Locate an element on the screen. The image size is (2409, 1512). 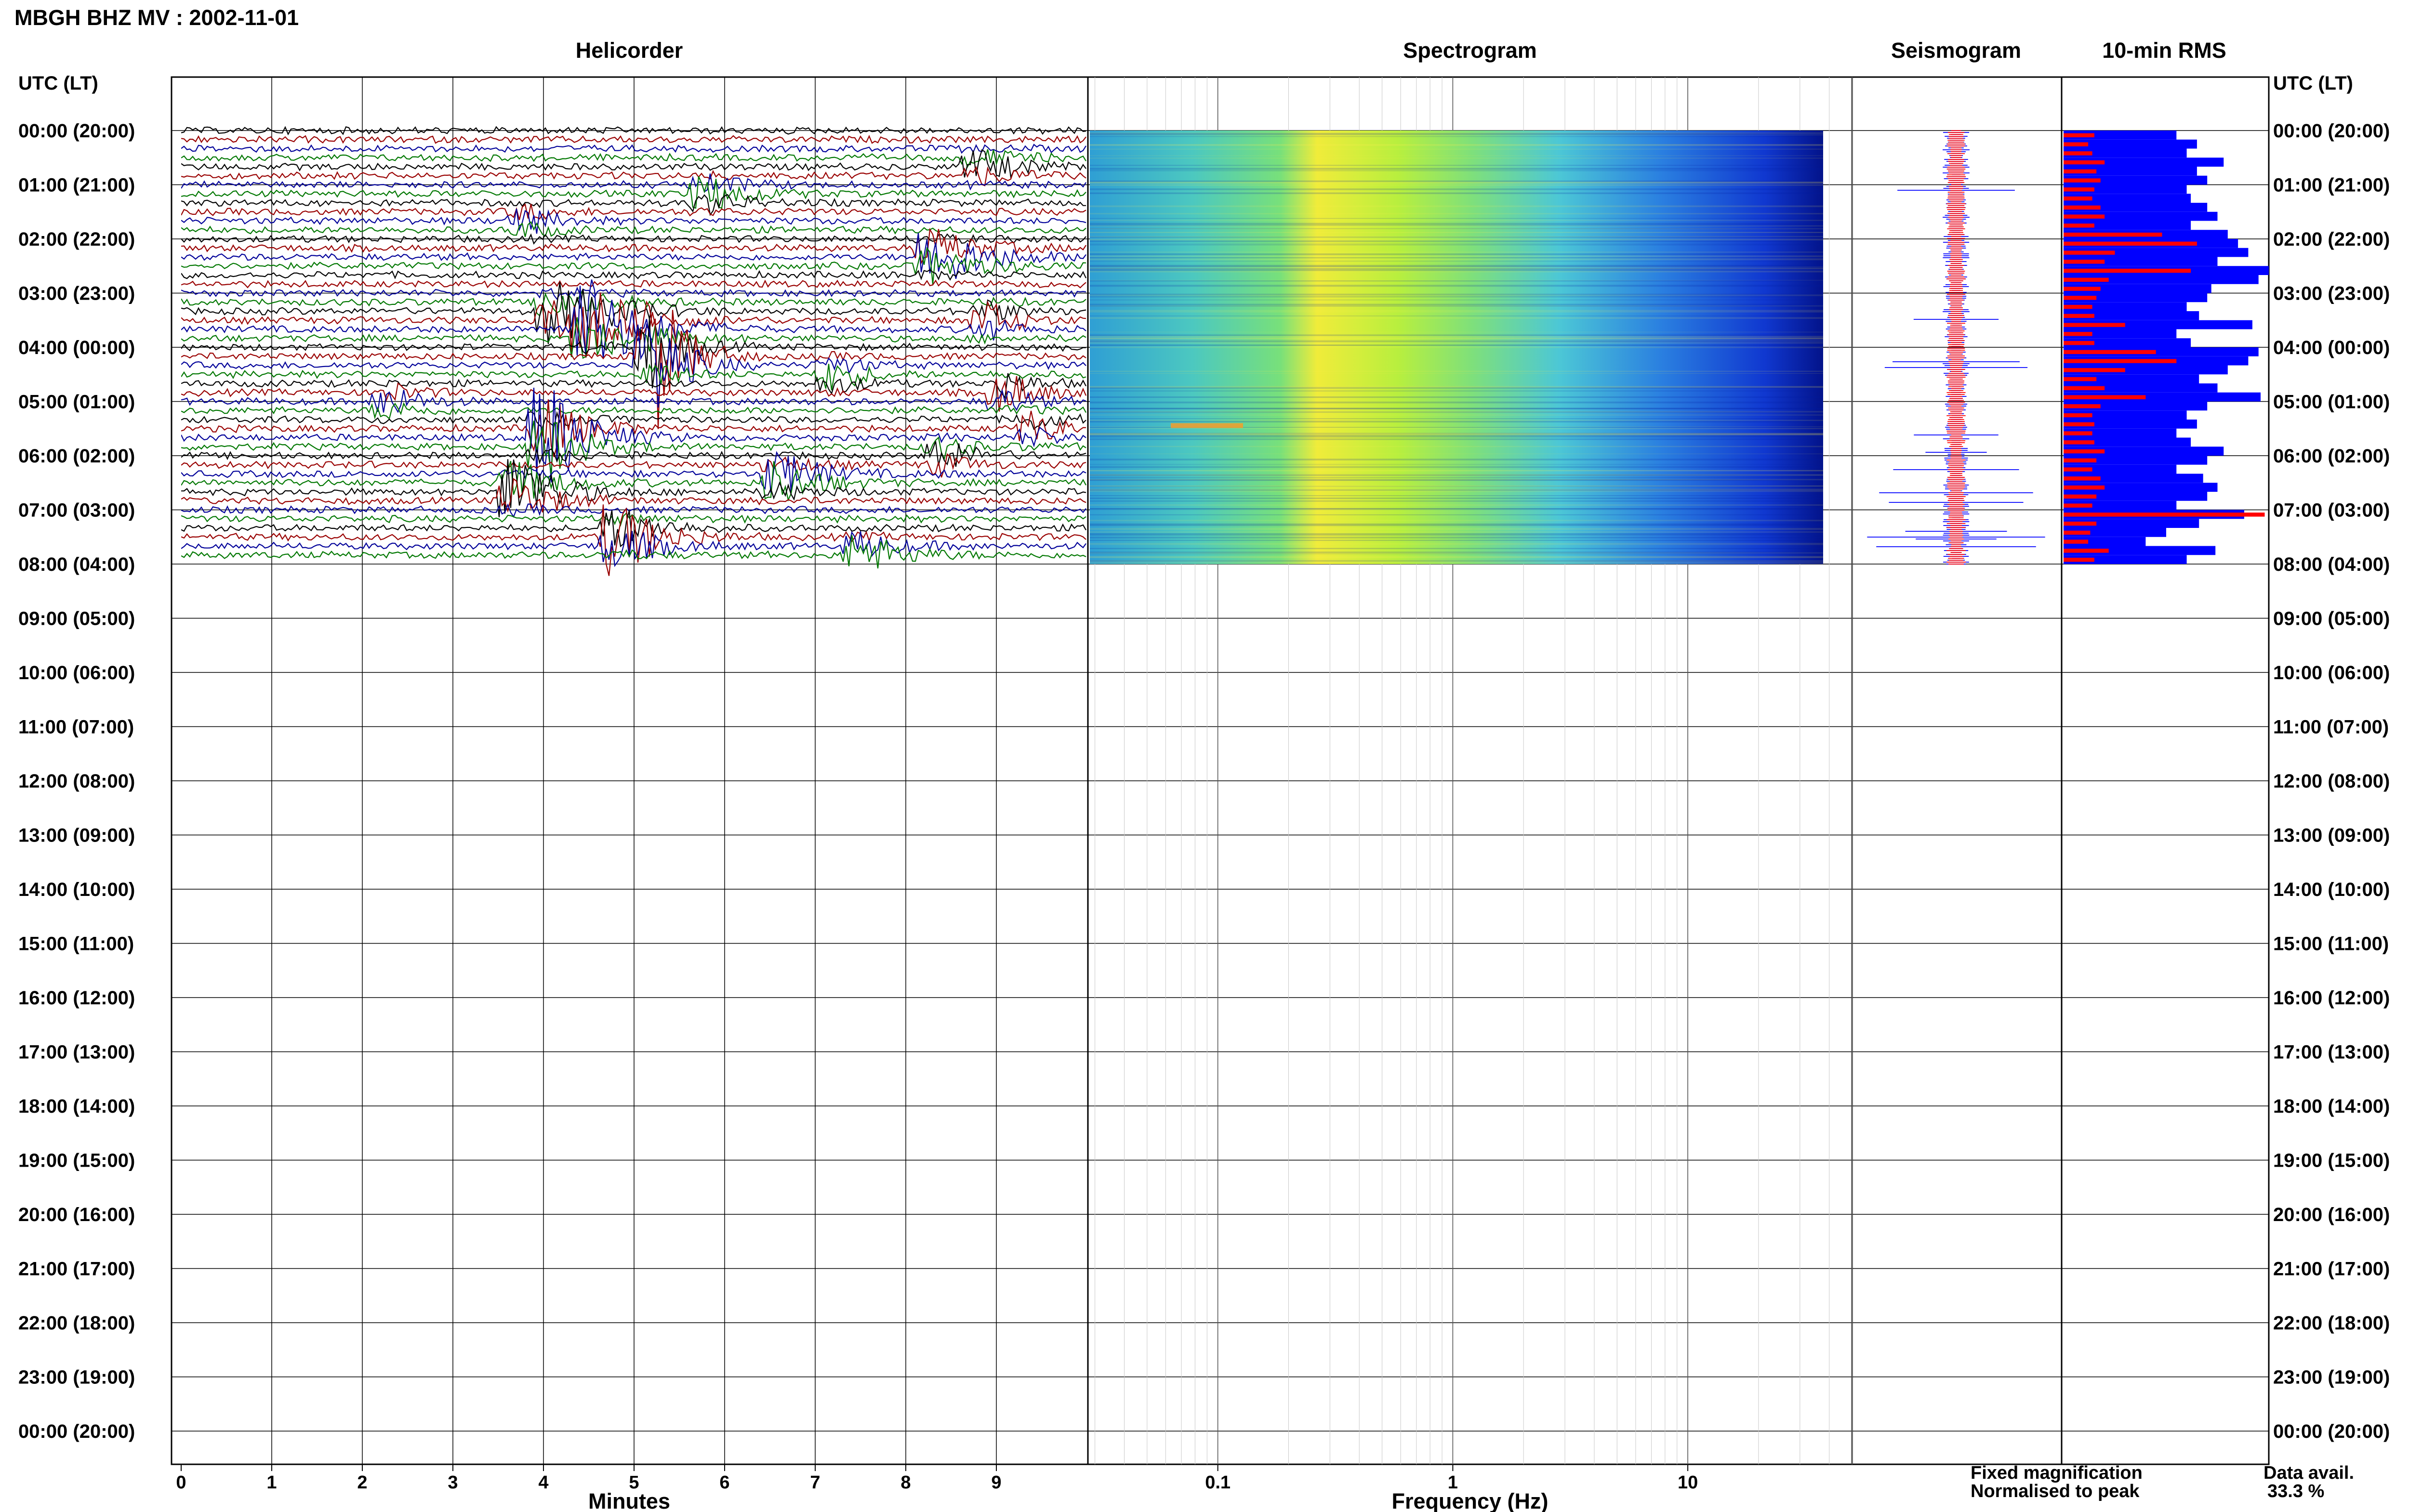
helicorder-traces is located at coordinates (634, 351).